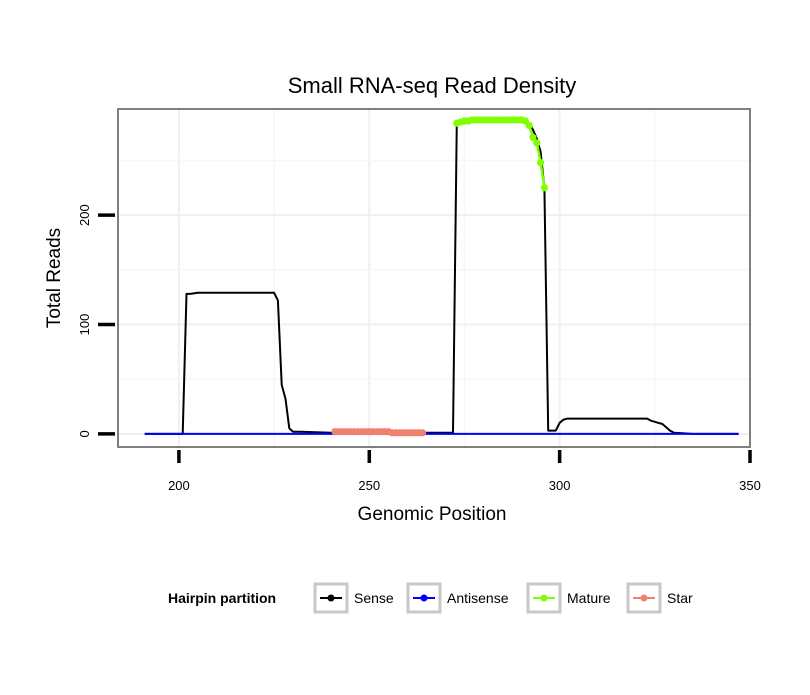  What do you see at coordinates (96, 320) in the screenshot?
I see `y-axis: 0 100 200` at bounding box center [96, 320].